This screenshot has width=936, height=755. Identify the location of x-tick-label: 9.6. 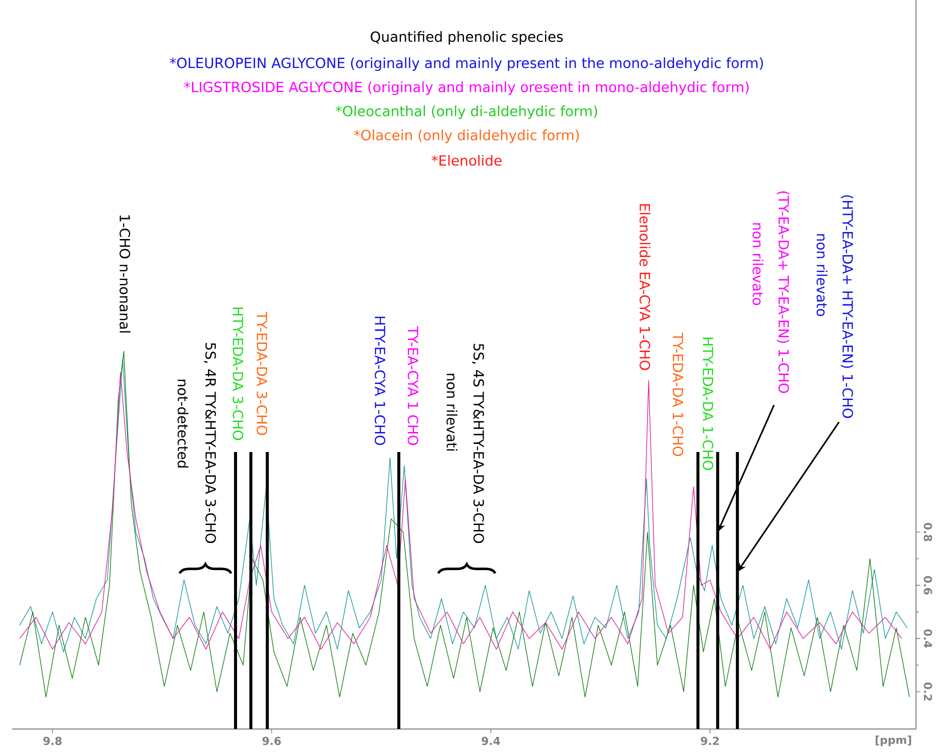
(271, 741).